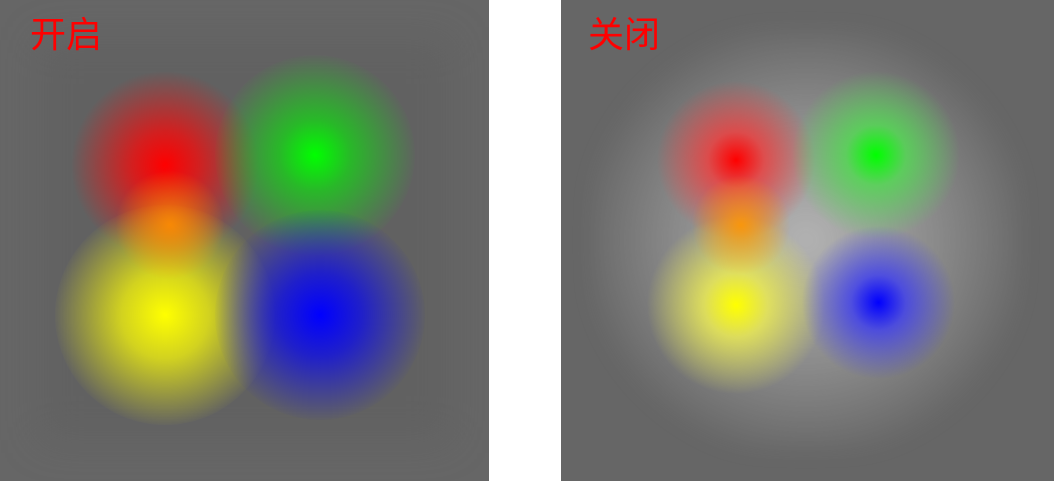  Describe the element at coordinates (66, 35) in the screenshot. I see `panel-label-on: 开启` at that location.